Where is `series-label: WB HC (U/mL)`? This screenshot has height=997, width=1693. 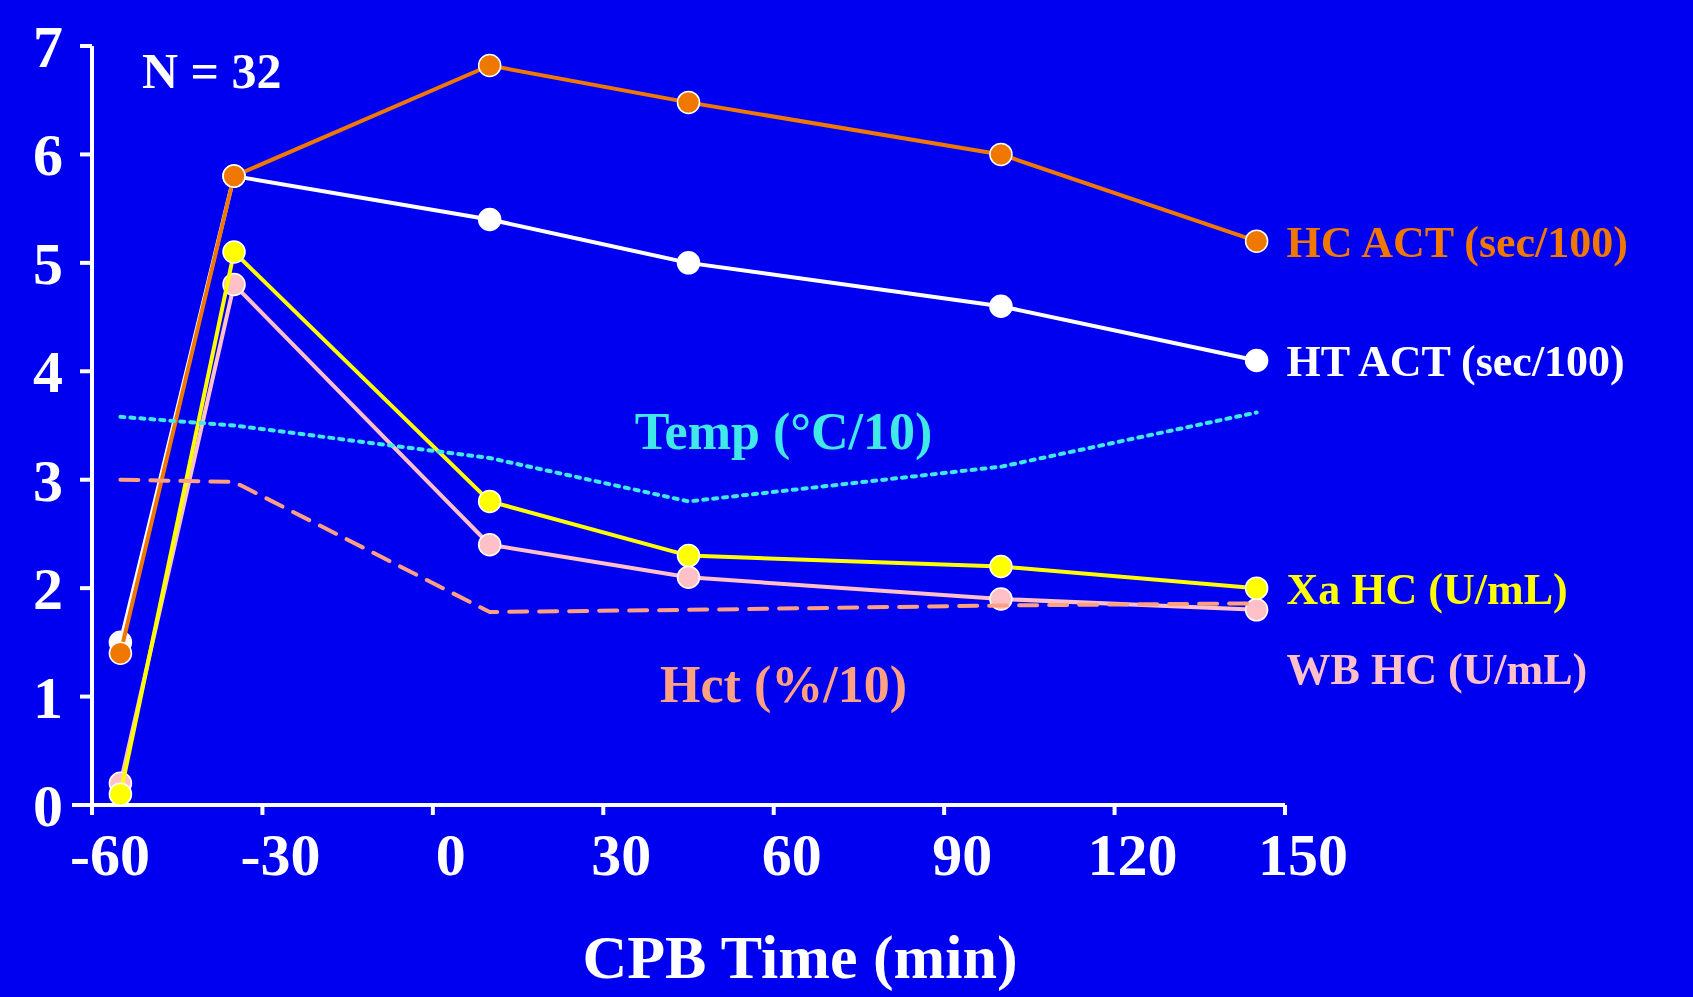 series-label: WB HC (U/mL) is located at coordinates (1437, 669).